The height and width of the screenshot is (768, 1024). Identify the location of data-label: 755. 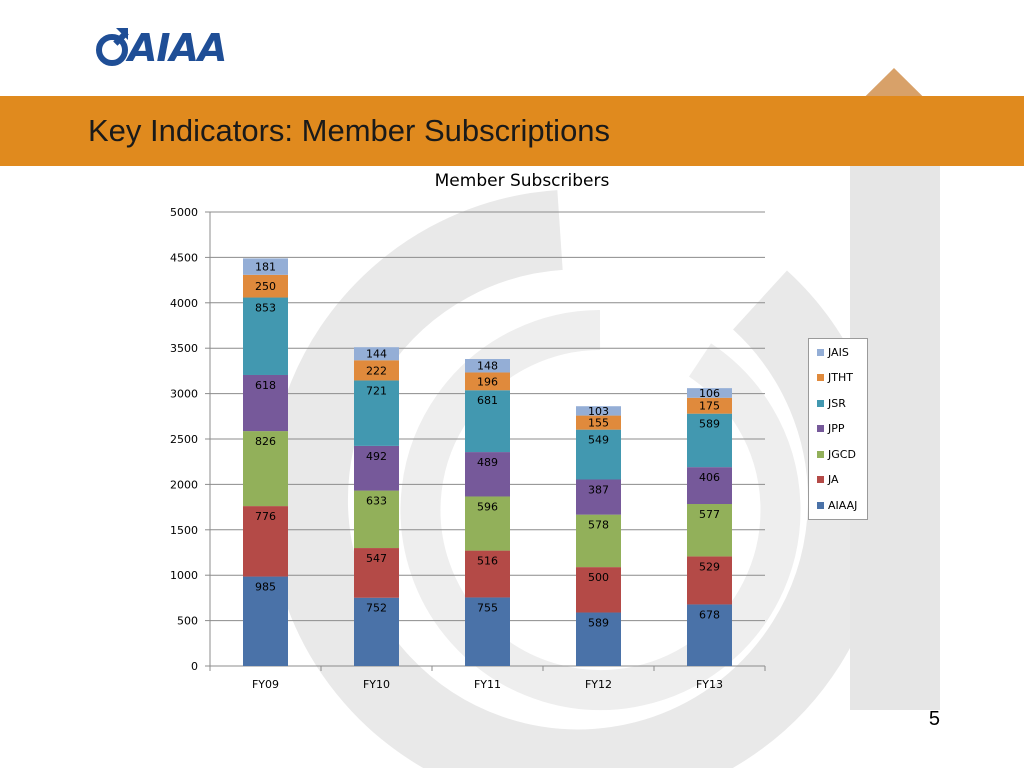
(487, 607).